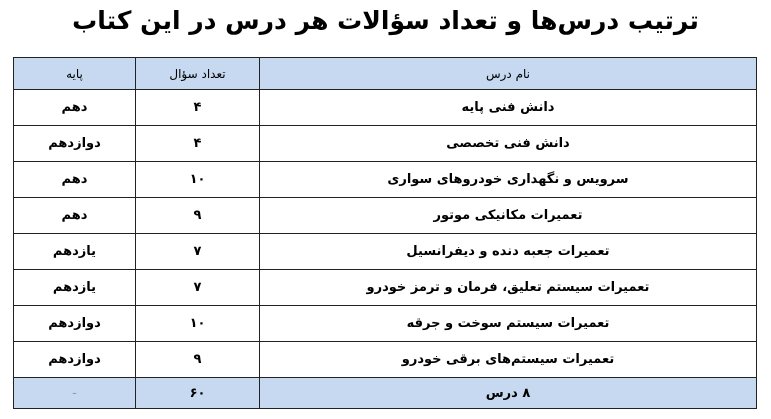 This screenshot has height=419, width=771. I want to click on header-grade: پایه, so click(74, 73).